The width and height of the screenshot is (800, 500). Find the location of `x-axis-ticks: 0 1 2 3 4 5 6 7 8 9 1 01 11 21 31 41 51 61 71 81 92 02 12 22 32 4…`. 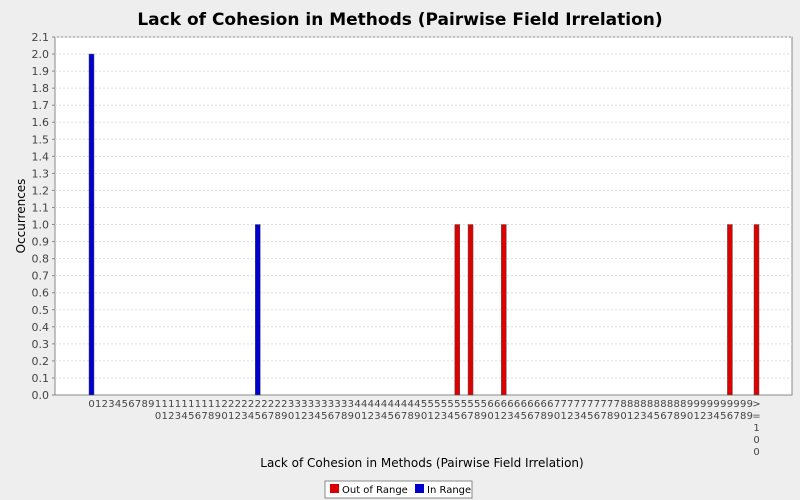

x-axis-ticks: 0 1 2 3 4 5 6 7 8 9 1 01 11 21 31 41 51 61 71 81 92 02 12 22 32 4… is located at coordinates (424, 428).